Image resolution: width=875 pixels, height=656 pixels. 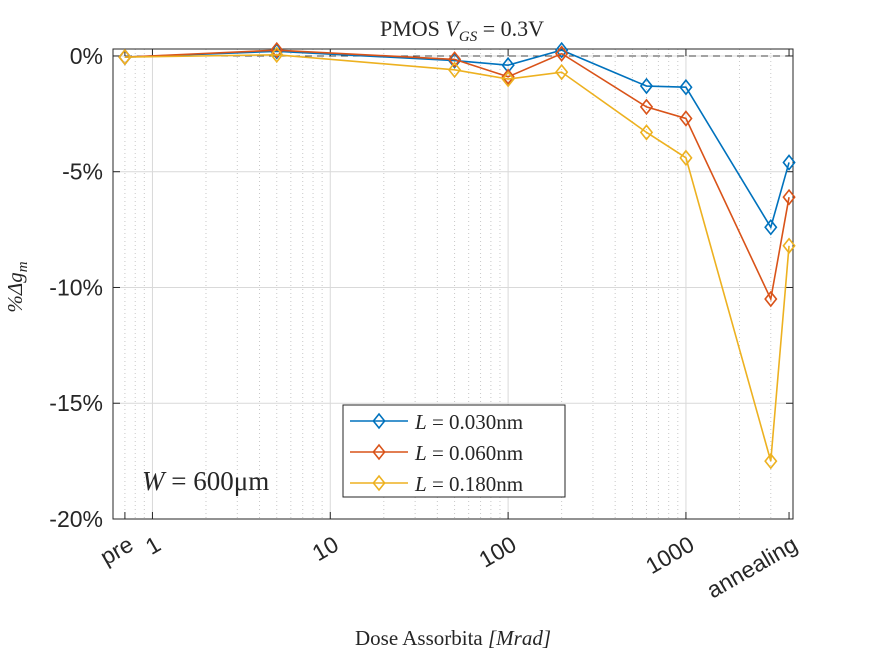 I want to click on y-tick-labels: 0% -5% -10% -15% -20%, so click(x=76, y=287).